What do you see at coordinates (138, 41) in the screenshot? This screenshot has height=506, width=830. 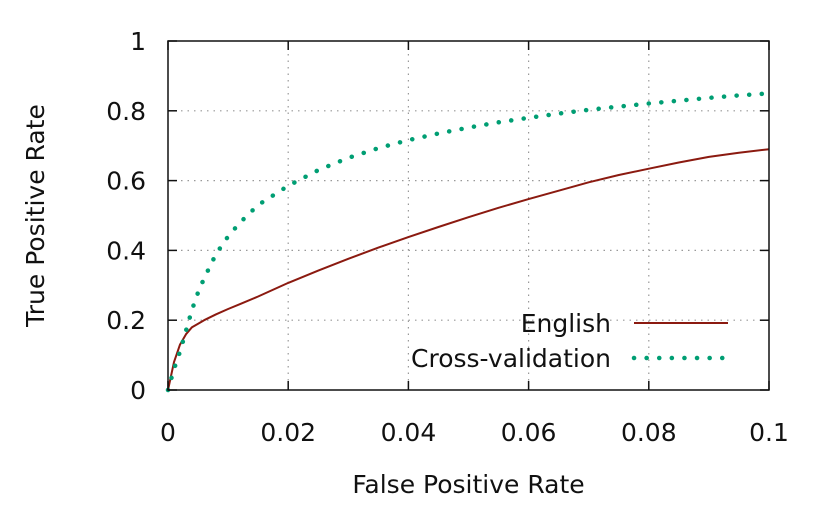 I see `y-tick-label: 1` at bounding box center [138, 41].